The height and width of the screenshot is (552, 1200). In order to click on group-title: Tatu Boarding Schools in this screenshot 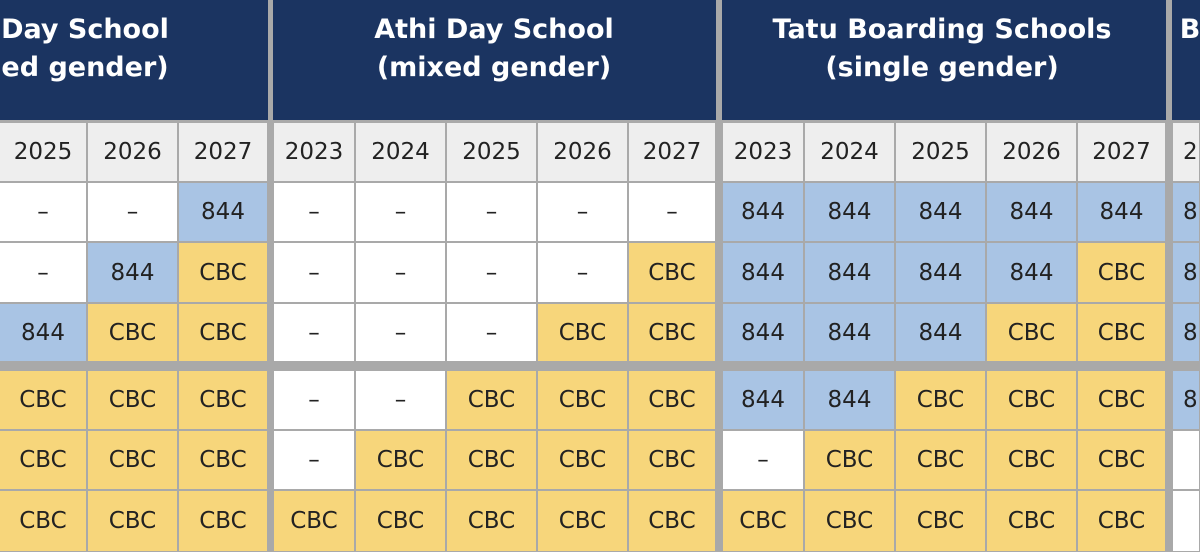, I will do `click(942, 29)`.